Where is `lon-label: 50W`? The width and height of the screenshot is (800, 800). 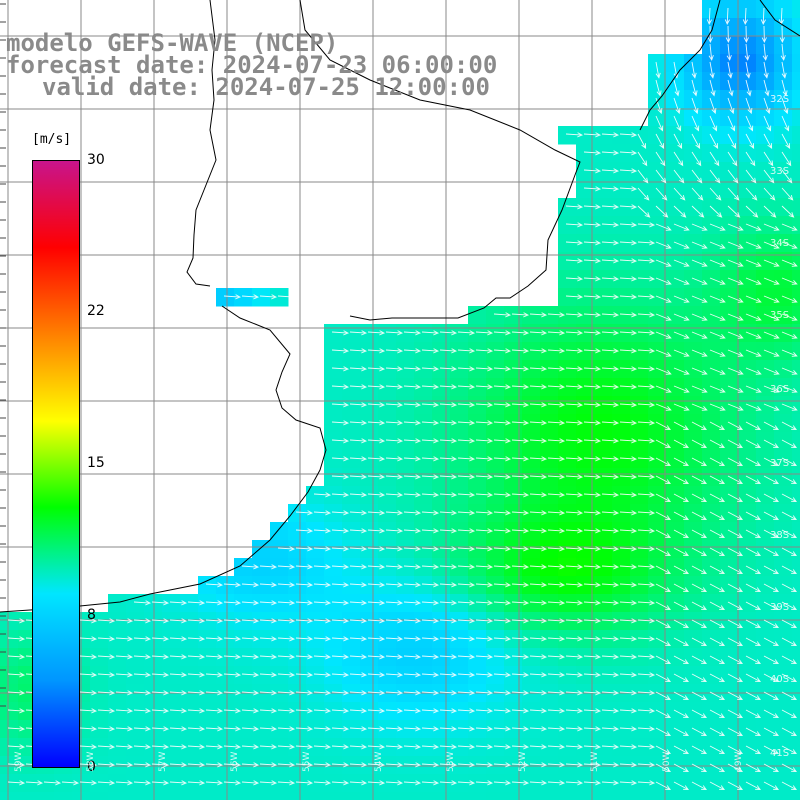
lon-label: 50W is located at coordinates (667, 761).